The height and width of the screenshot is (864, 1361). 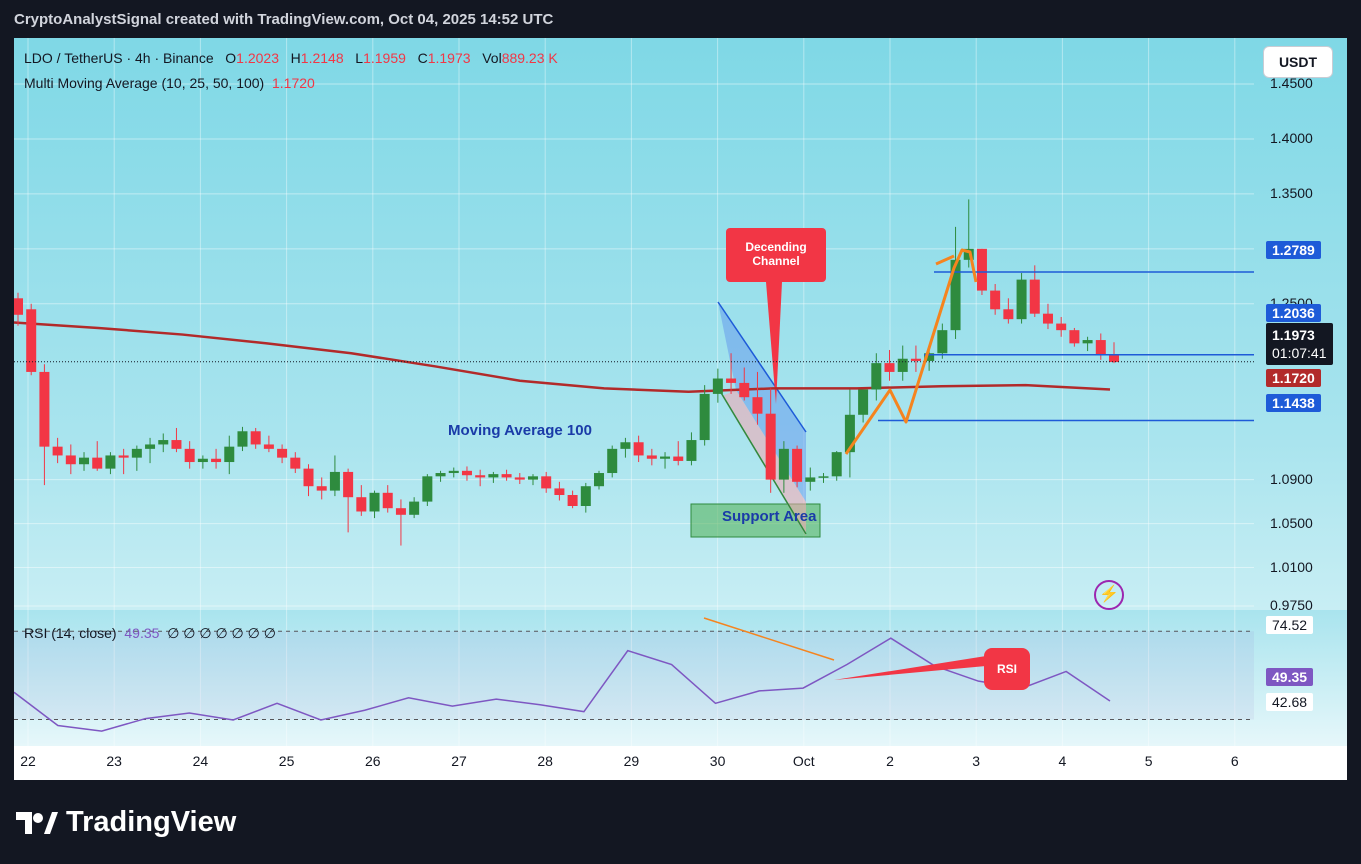 What do you see at coordinates (1293, 313) in the screenshot?
I see `level2-price-label: 1.2036` at bounding box center [1293, 313].